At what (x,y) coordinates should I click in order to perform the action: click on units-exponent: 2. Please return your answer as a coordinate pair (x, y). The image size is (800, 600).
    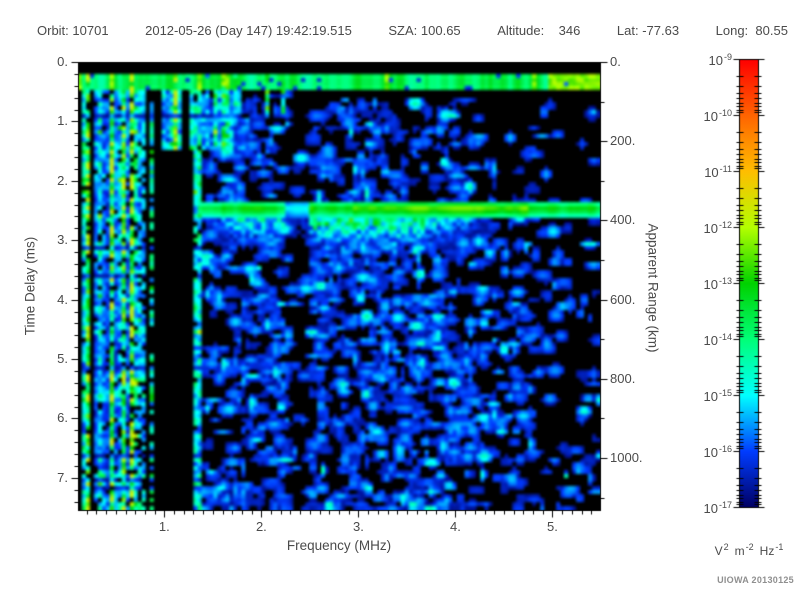
    Looking at the image, I should click on (726, 547).